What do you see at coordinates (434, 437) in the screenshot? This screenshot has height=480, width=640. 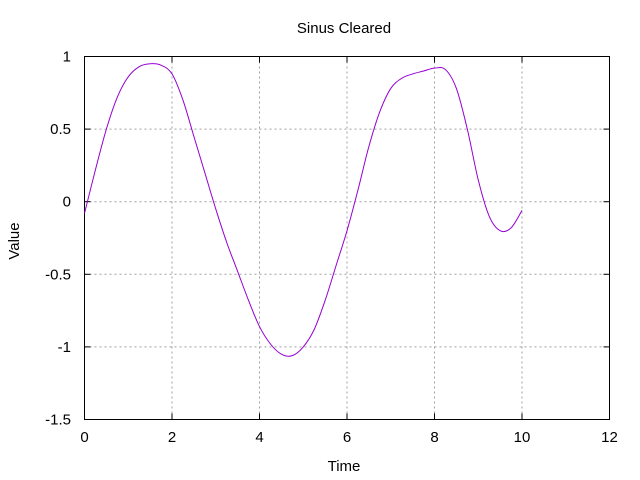 I see `x-tick-label: 8` at bounding box center [434, 437].